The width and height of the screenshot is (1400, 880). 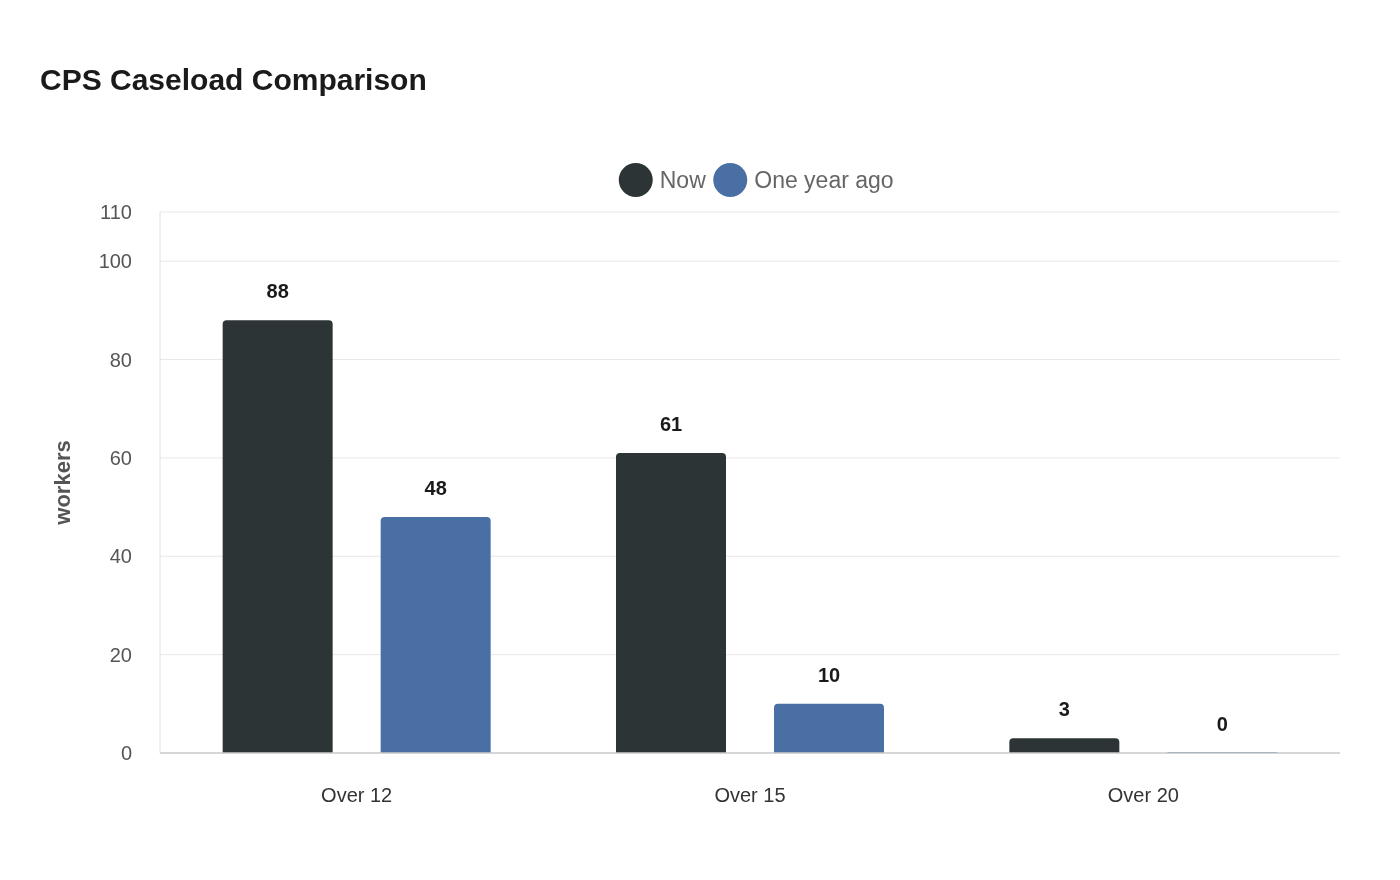 What do you see at coordinates (357, 795) in the screenshot?
I see `x-tick-label: Over 12` at bounding box center [357, 795].